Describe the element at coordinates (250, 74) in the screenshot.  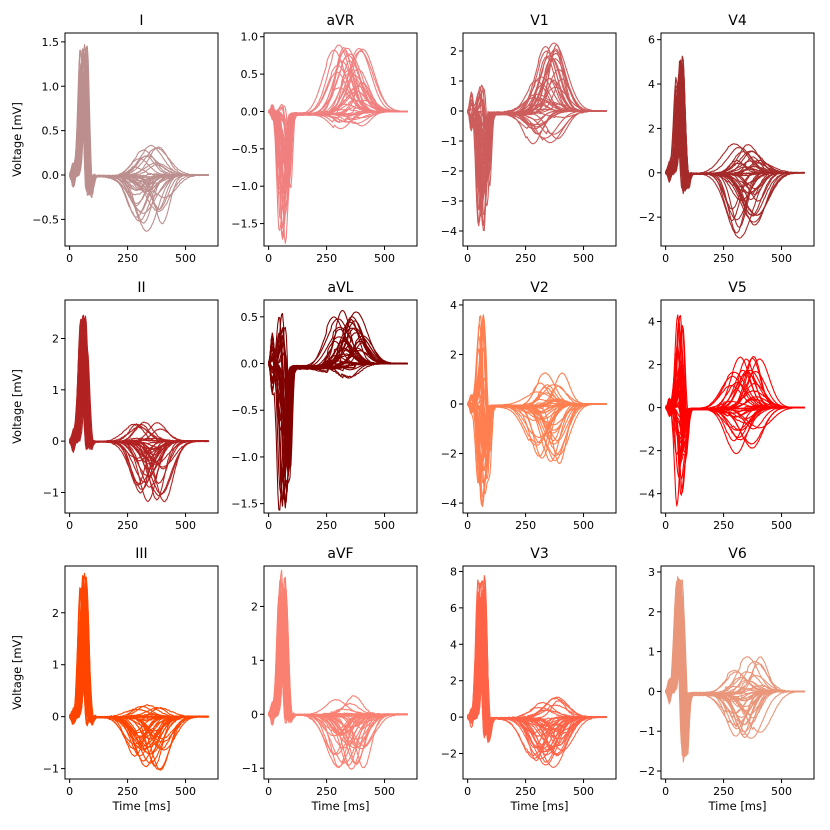
I see `y-tick-label: 0.5` at that location.